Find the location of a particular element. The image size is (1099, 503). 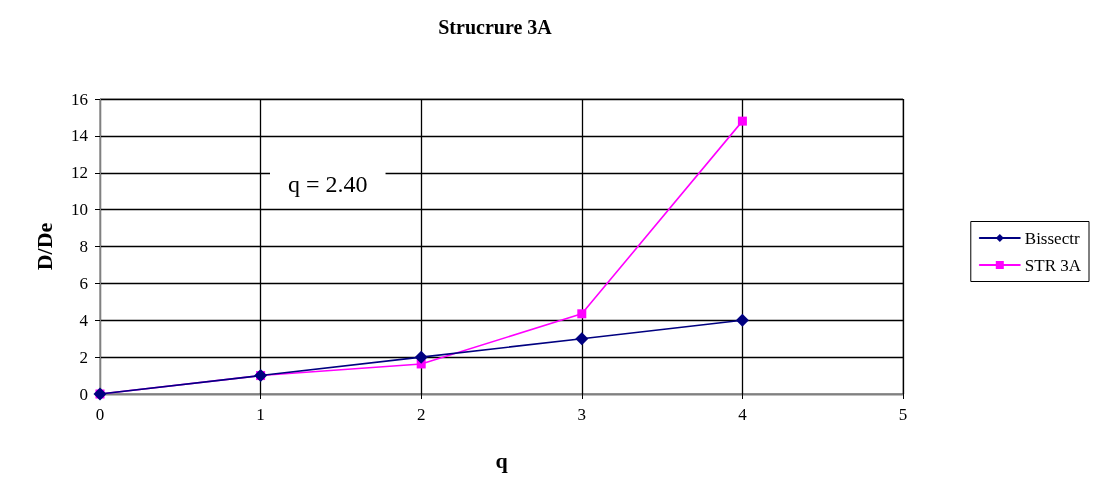

y-tick-label: 10 is located at coordinates (79, 210).